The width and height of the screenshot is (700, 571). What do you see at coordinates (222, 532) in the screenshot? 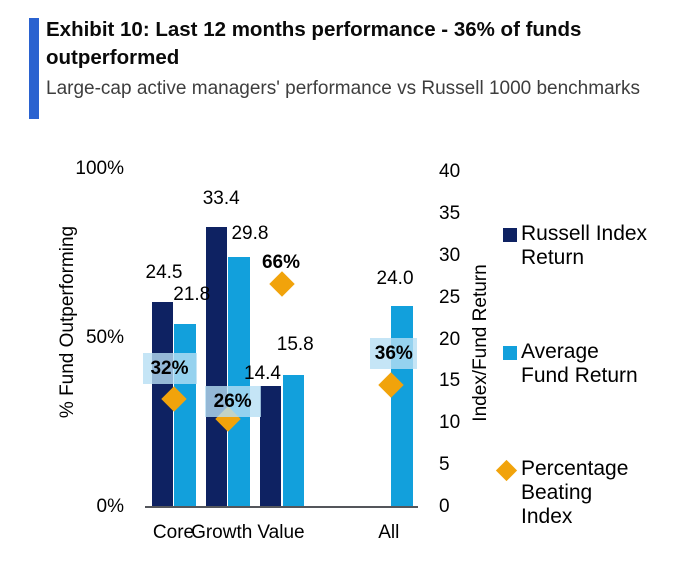
I see `category-label-growth: Growth` at bounding box center [222, 532].